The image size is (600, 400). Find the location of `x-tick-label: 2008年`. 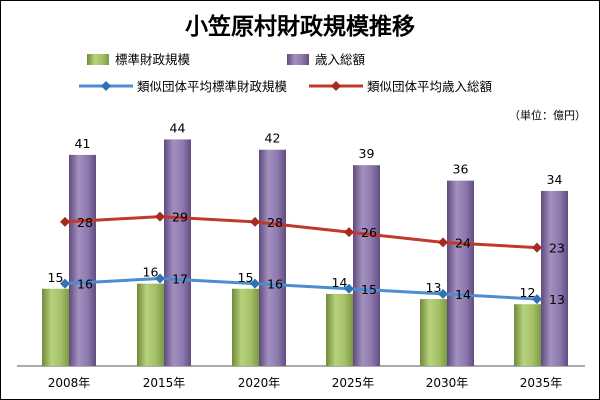

x-tick-label: 2008年 is located at coordinates (69, 383).